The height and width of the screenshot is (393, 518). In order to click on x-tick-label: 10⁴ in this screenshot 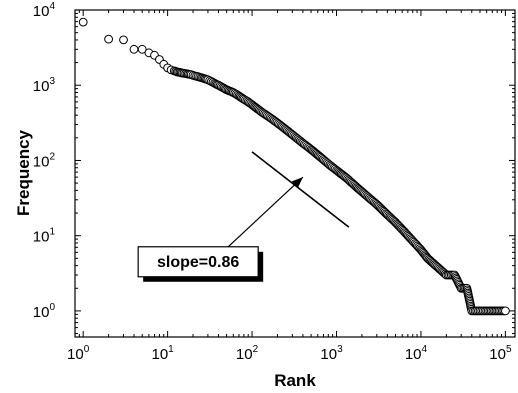, I will do `click(416, 353)`.